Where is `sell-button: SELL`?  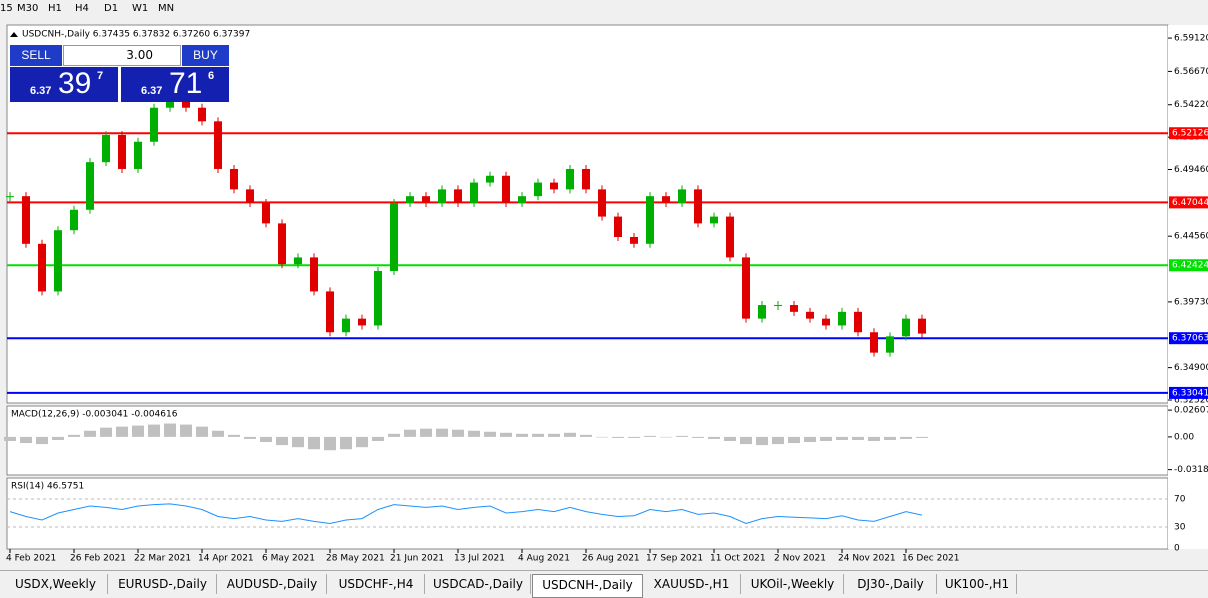
sell-button: SELL is located at coordinates (36, 55).